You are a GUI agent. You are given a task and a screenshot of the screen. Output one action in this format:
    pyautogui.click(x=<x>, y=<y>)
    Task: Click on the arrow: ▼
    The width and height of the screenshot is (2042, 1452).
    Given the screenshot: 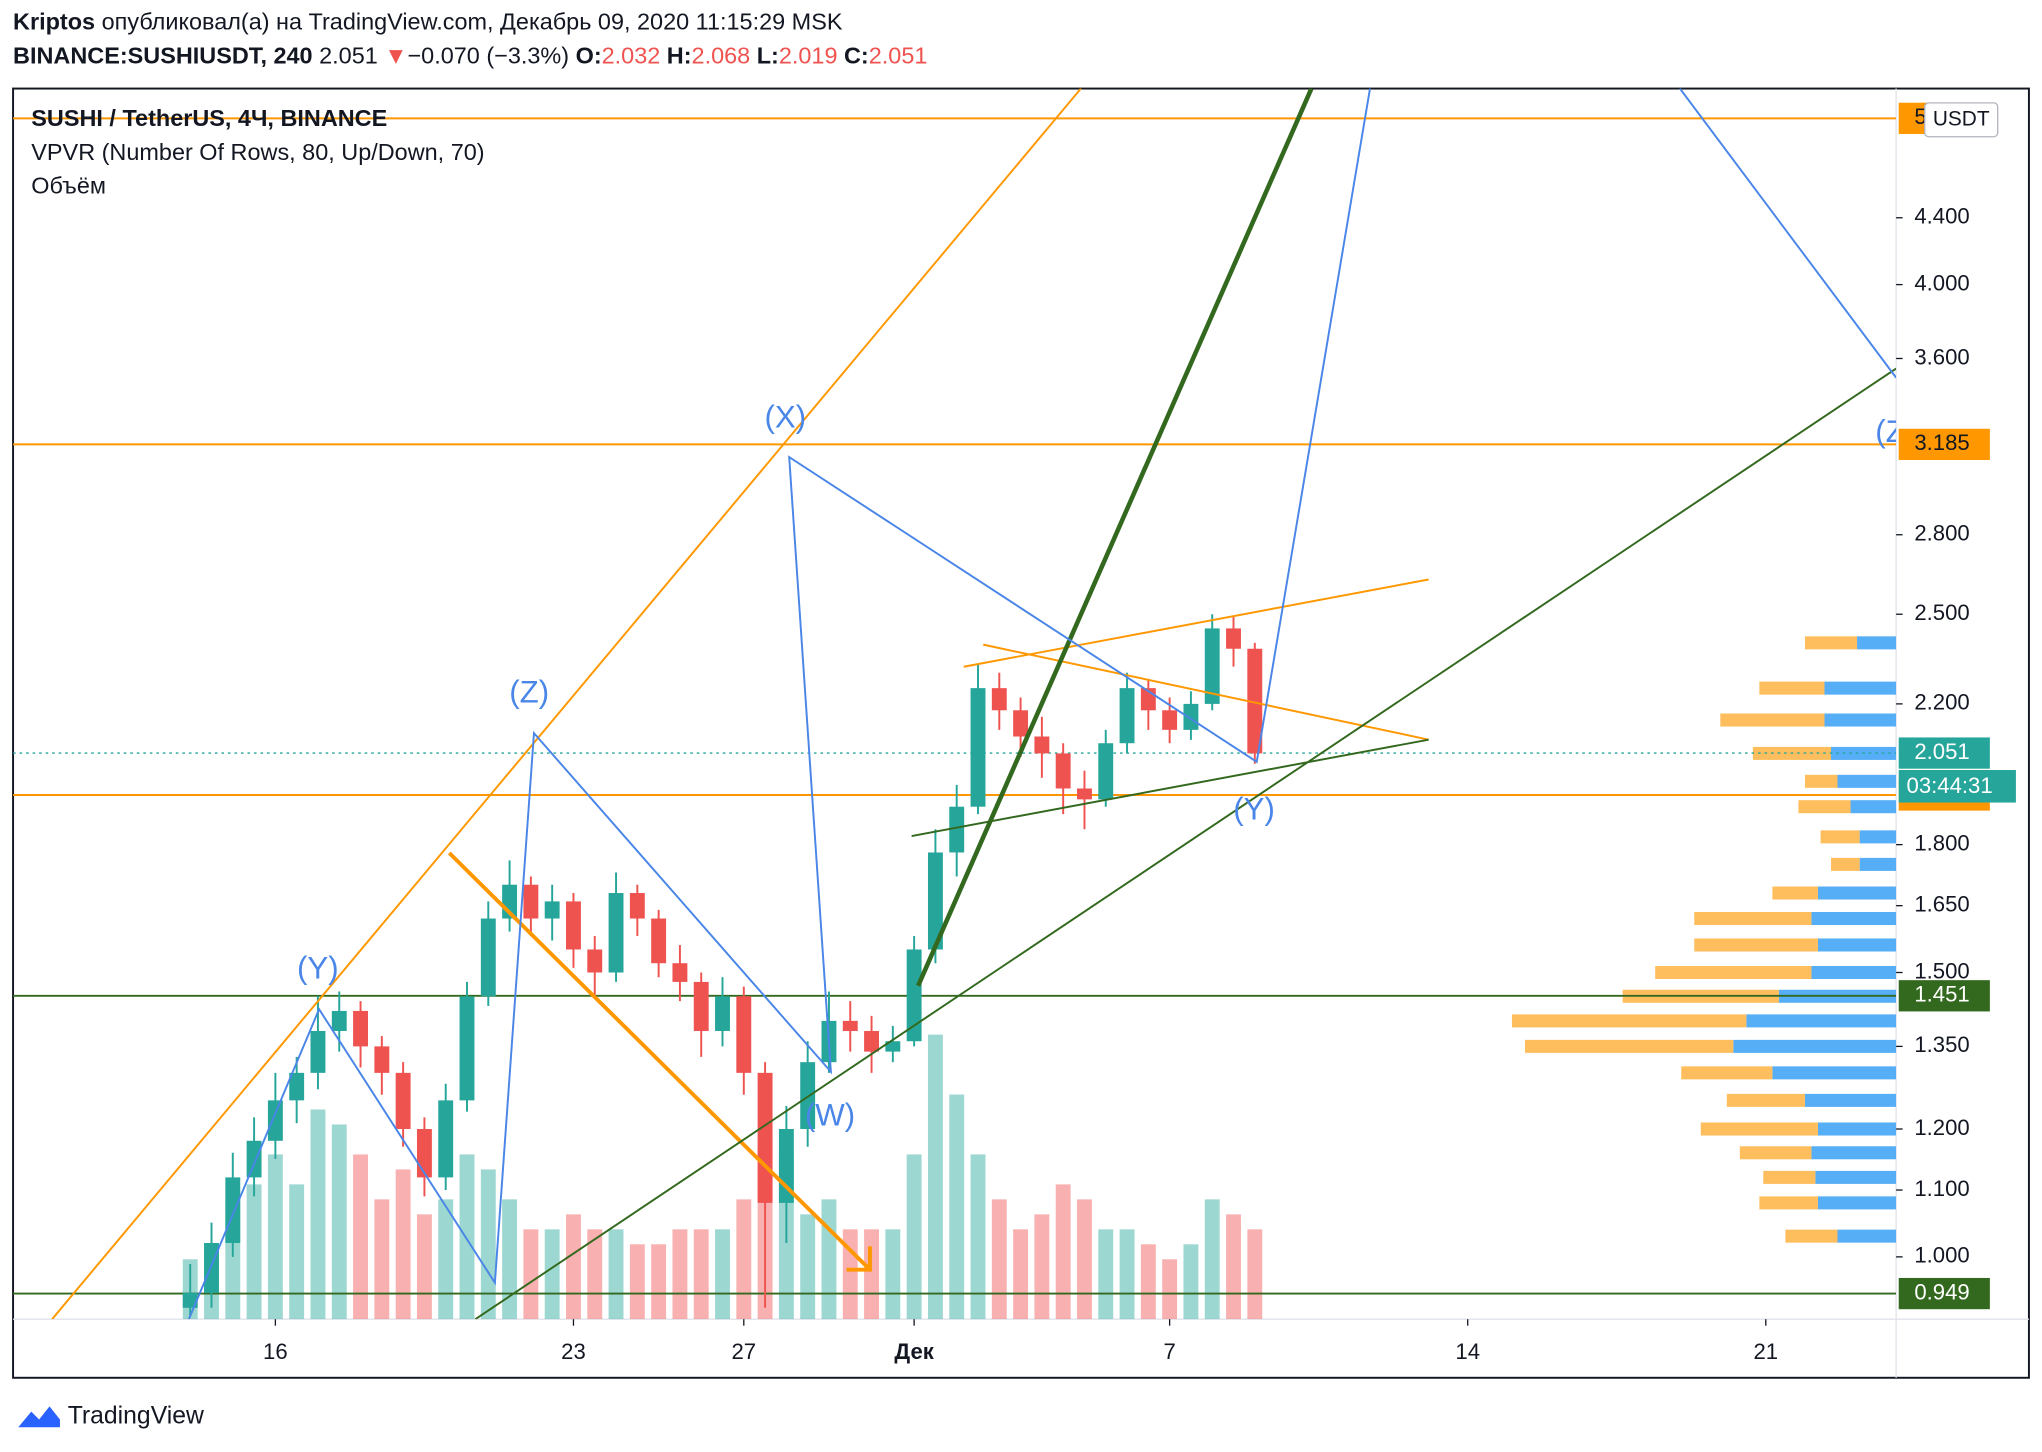 What is the action you would take?
    pyautogui.click(x=395, y=55)
    